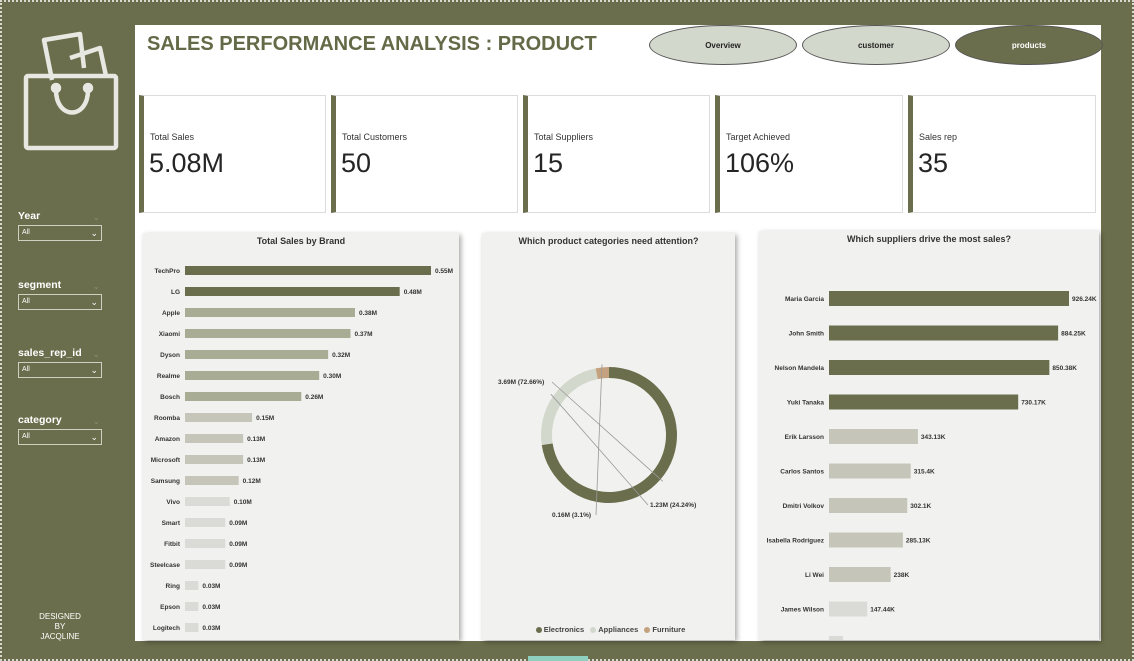  I want to click on category-label: Li Wei, so click(814, 575).